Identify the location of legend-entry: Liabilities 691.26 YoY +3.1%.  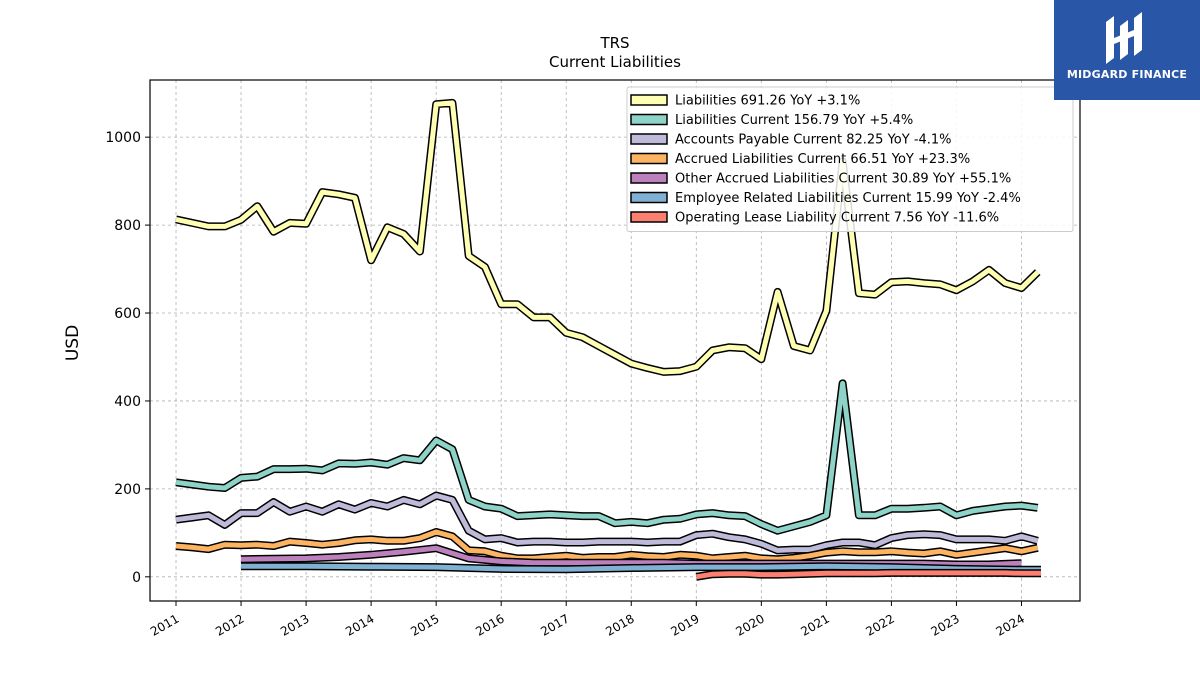
(767, 101).